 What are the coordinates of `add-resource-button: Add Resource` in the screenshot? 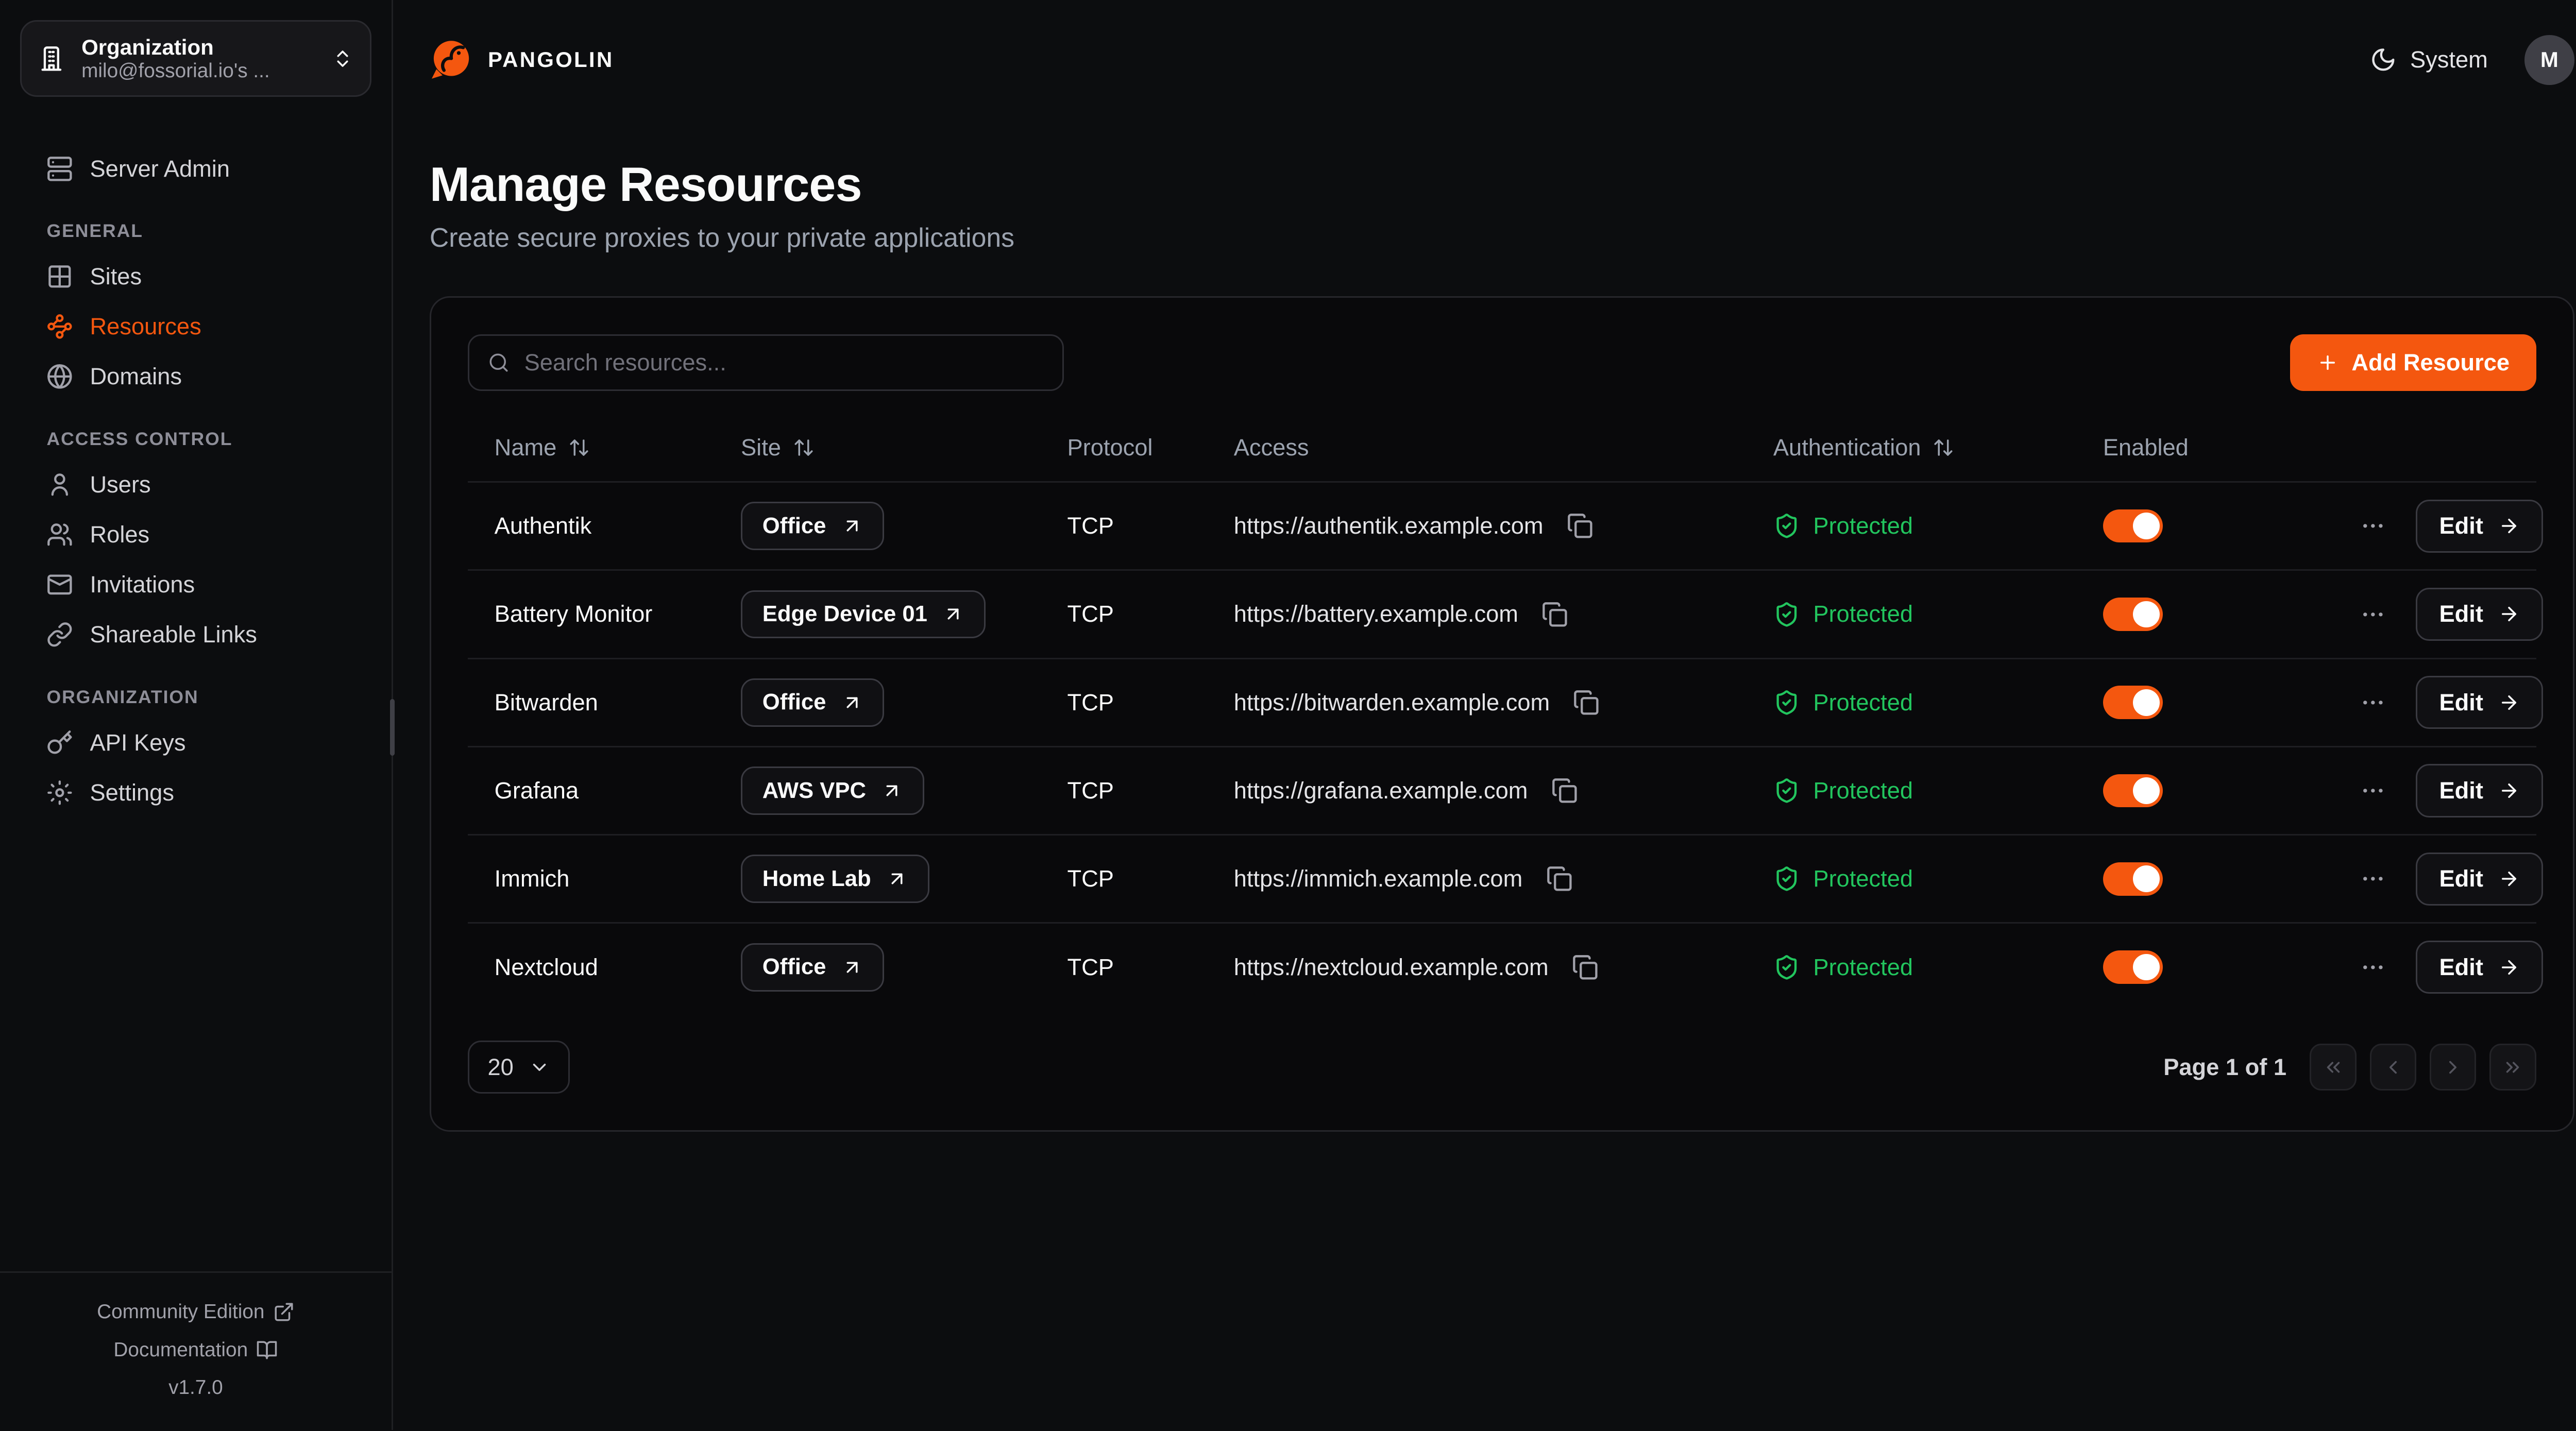 It's located at (2413, 362).